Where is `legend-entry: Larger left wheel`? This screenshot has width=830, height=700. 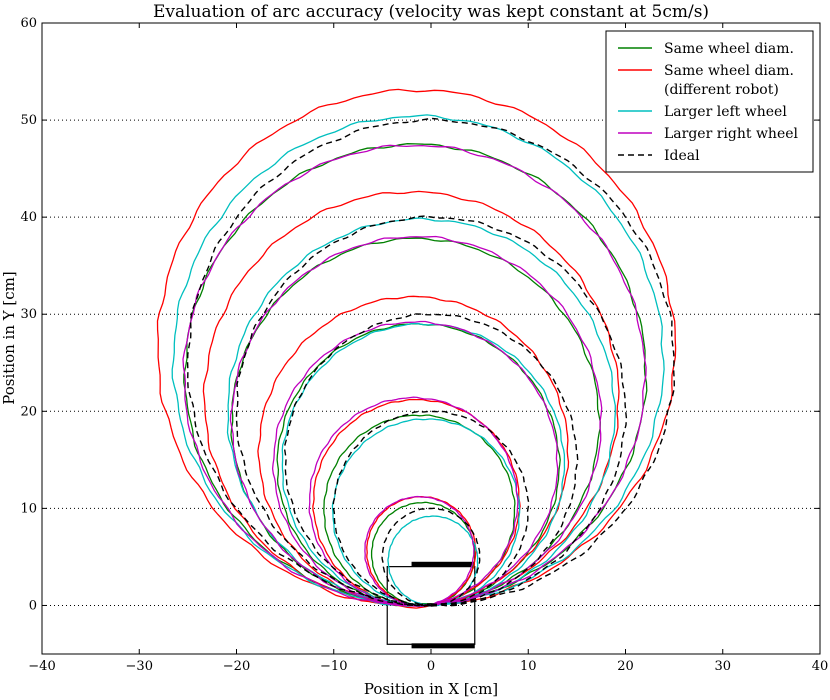 legend-entry: Larger left wheel is located at coordinates (725, 112).